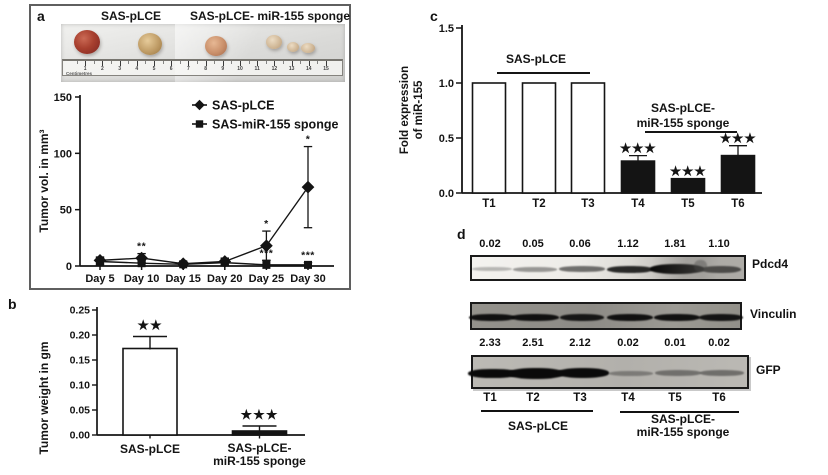  What do you see at coordinates (326, 69) in the screenshot?
I see `ruler-number: 15` at bounding box center [326, 69].